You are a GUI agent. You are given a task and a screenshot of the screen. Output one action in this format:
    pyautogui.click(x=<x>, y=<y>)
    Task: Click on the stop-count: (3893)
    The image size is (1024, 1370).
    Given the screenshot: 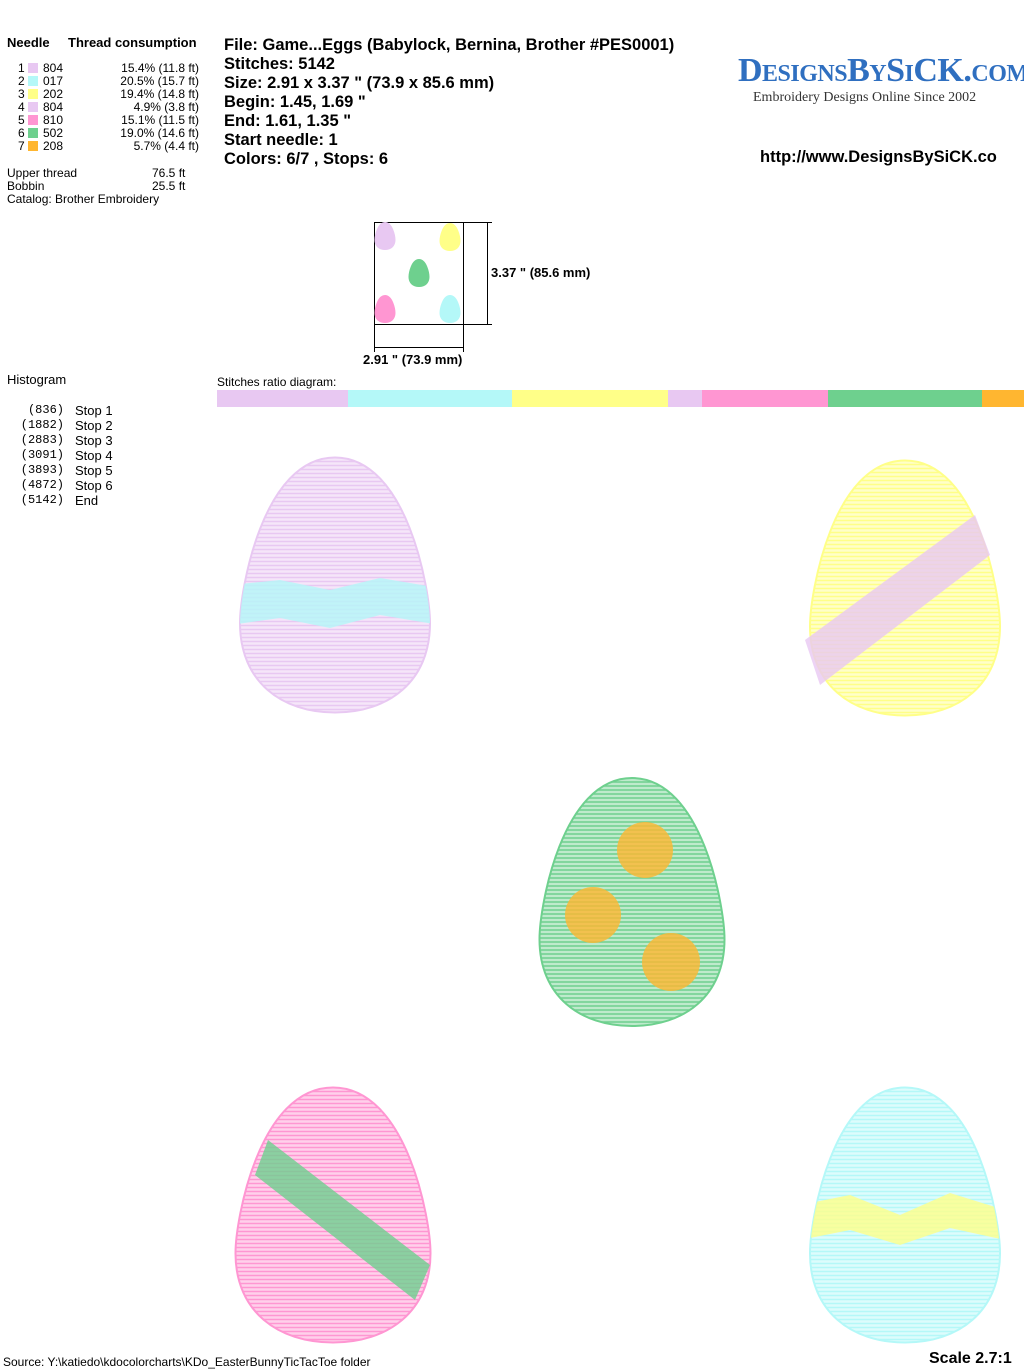 What is the action you would take?
    pyautogui.click(x=42, y=470)
    